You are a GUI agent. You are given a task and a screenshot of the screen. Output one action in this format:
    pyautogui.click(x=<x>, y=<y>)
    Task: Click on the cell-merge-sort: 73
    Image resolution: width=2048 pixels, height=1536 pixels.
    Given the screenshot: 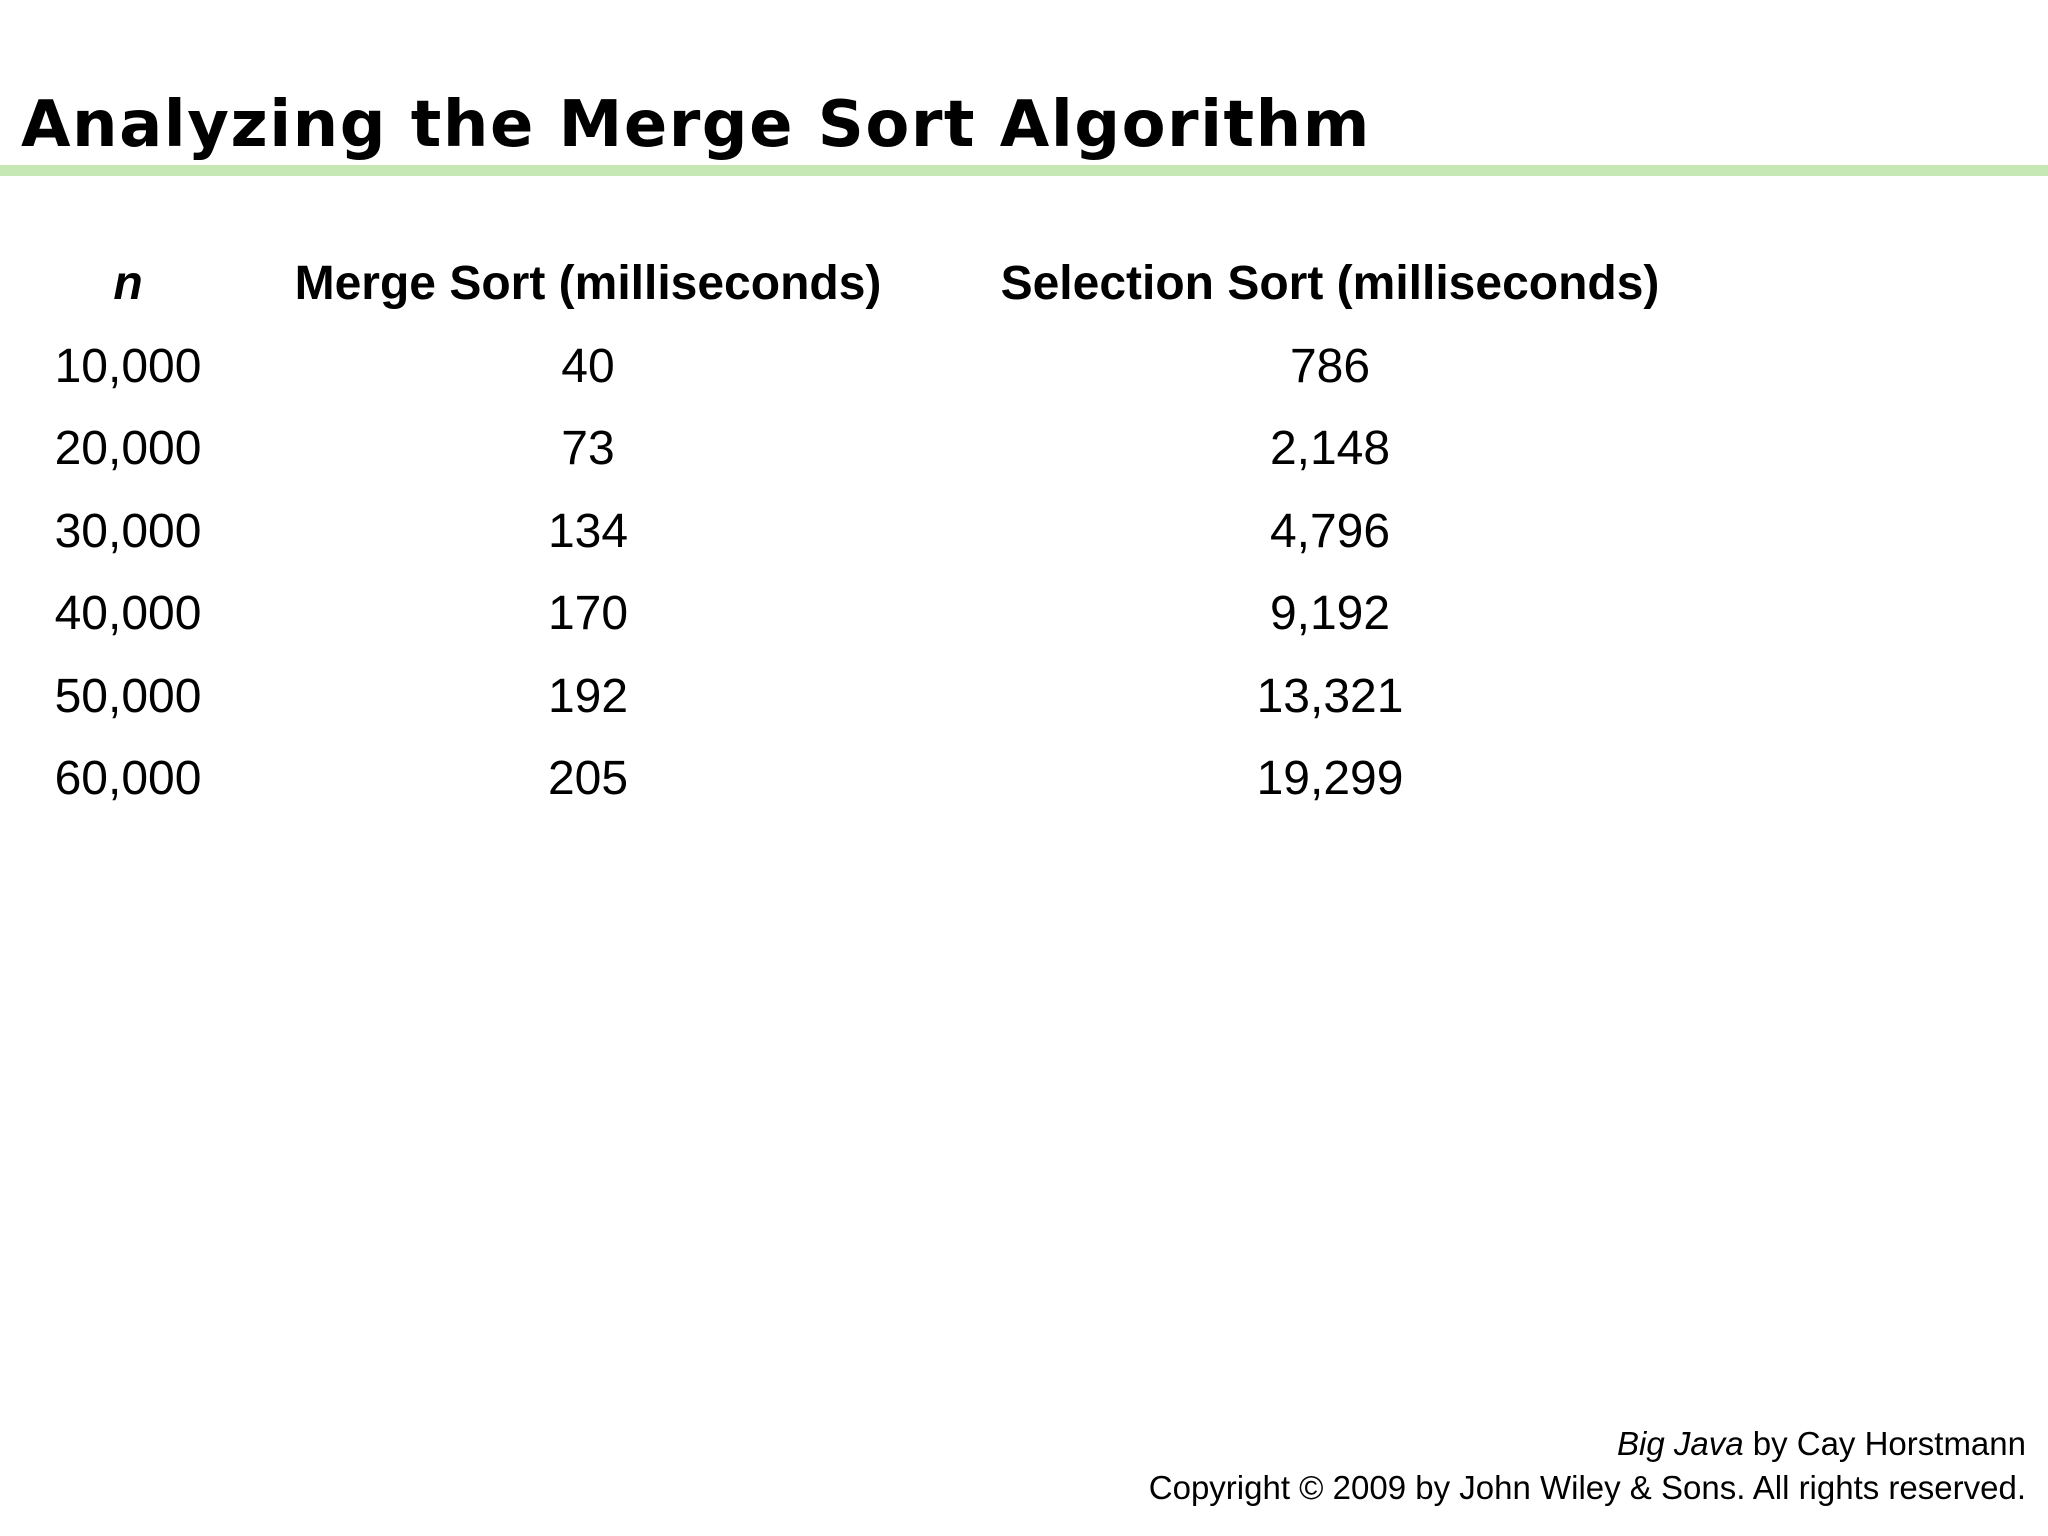 What is the action you would take?
    pyautogui.click(x=588, y=448)
    